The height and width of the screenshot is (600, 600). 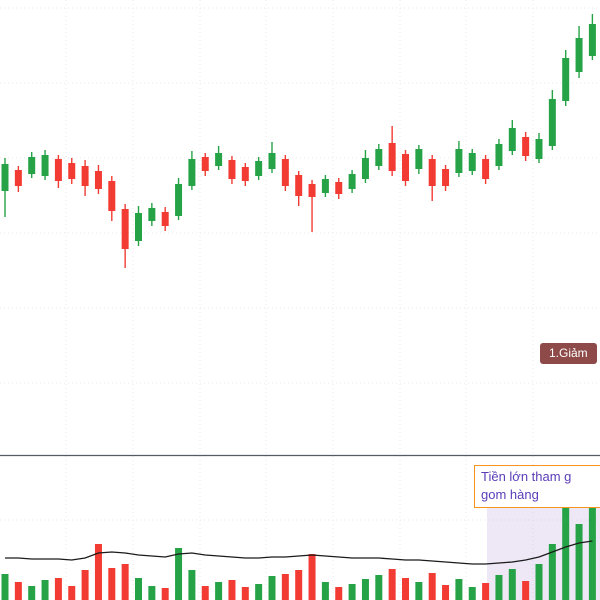 I want to click on annotation-line-2: gom hàng, so click(x=510, y=495).